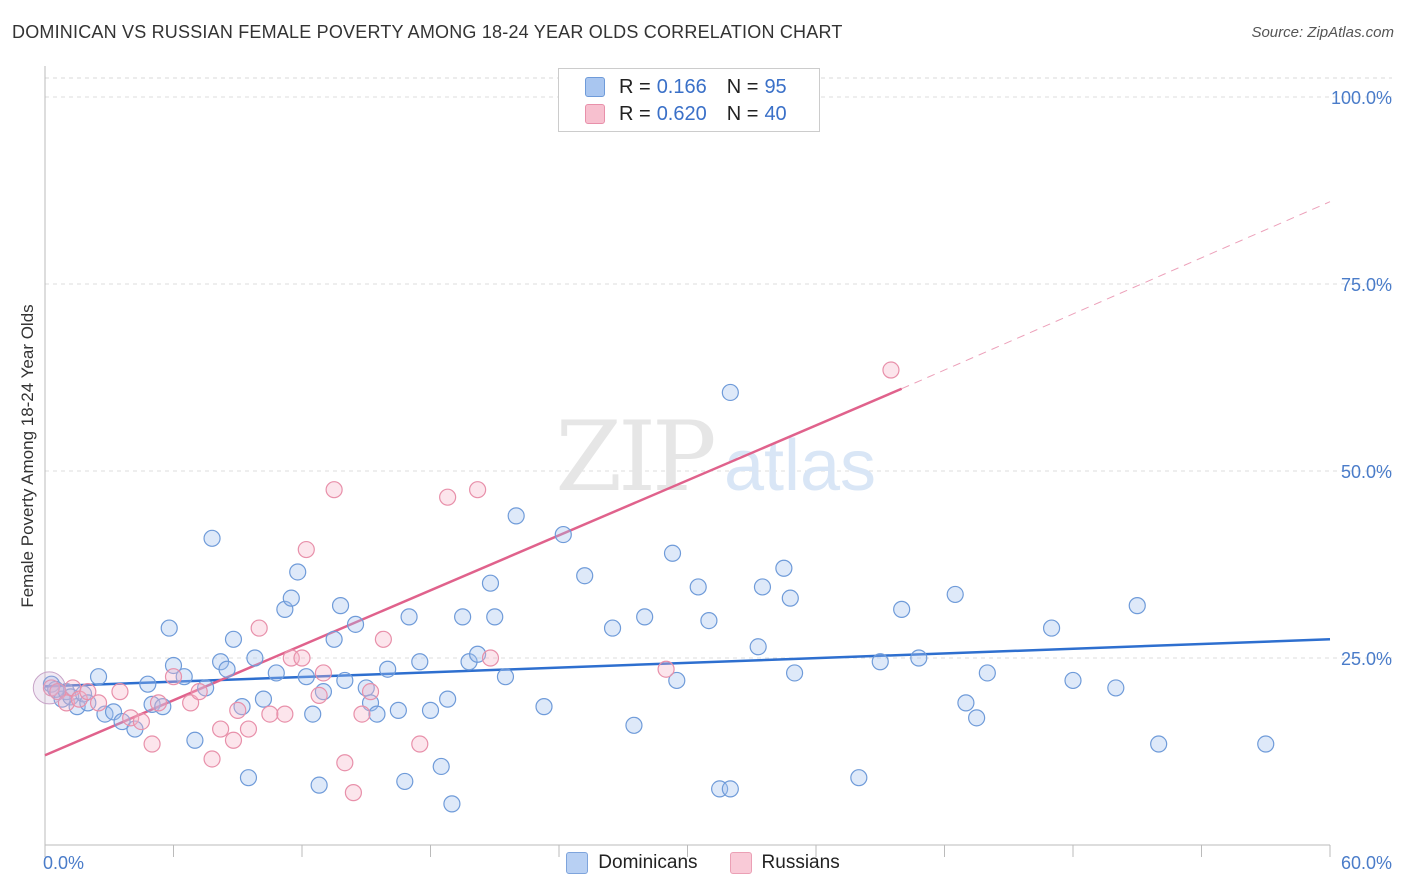 The width and height of the screenshot is (1406, 892). What do you see at coordinates (1366, 472) in the screenshot?
I see `y-tick-label: 50.0%` at bounding box center [1366, 472].